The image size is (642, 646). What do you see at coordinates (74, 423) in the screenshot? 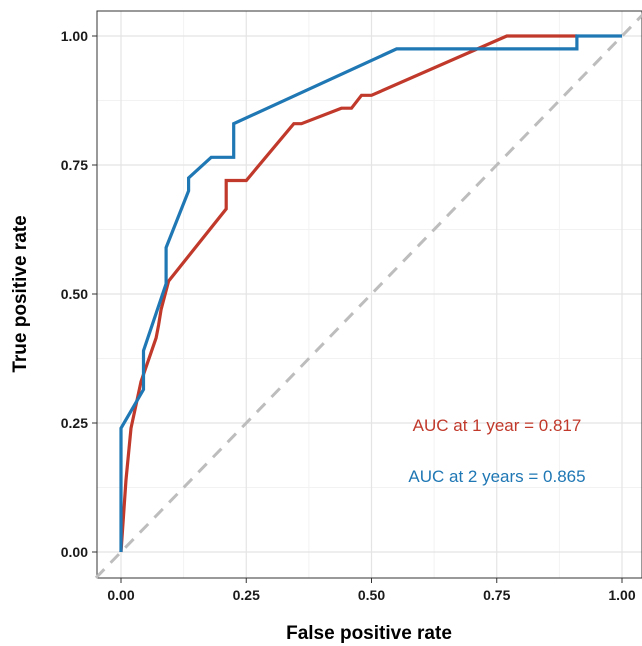
I see `y-tick-label: 0.25` at bounding box center [74, 423].